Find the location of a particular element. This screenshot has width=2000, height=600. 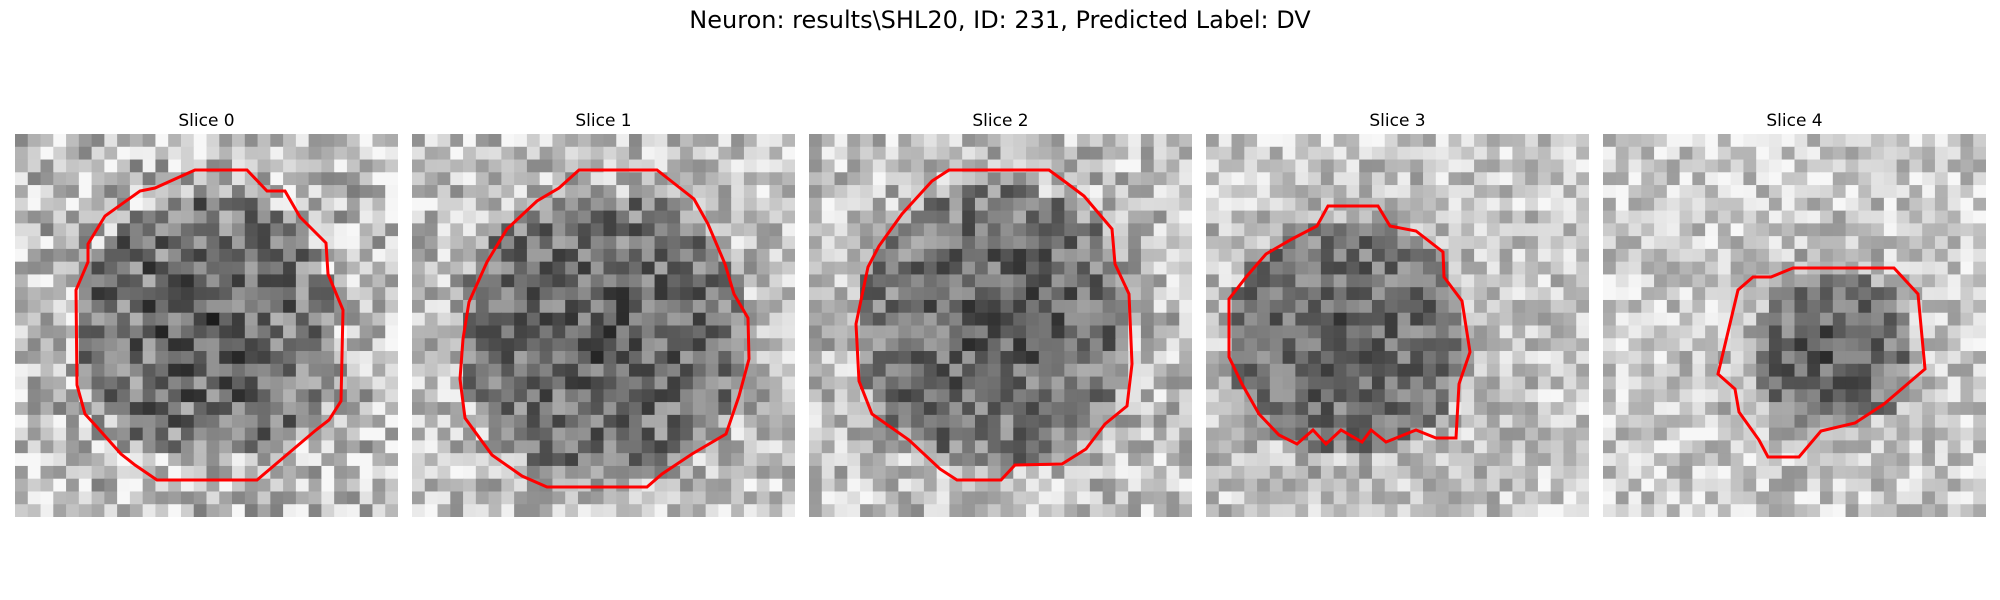

slice-panel-0: Slice 0 is located at coordinates (206, 312).